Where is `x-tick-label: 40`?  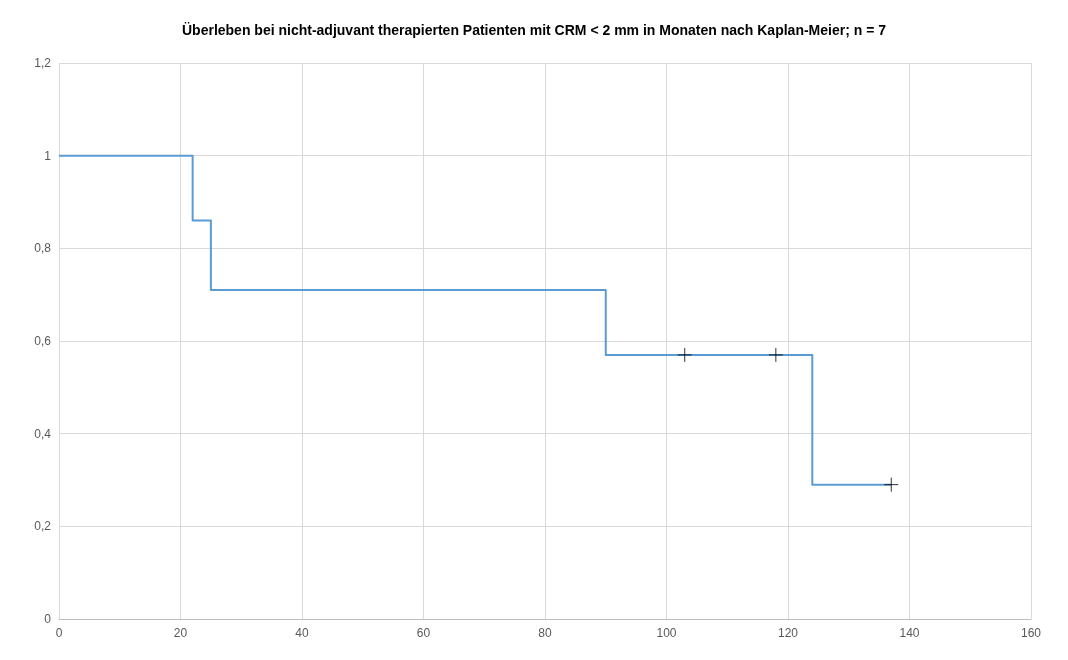 x-tick-label: 40 is located at coordinates (302, 633).